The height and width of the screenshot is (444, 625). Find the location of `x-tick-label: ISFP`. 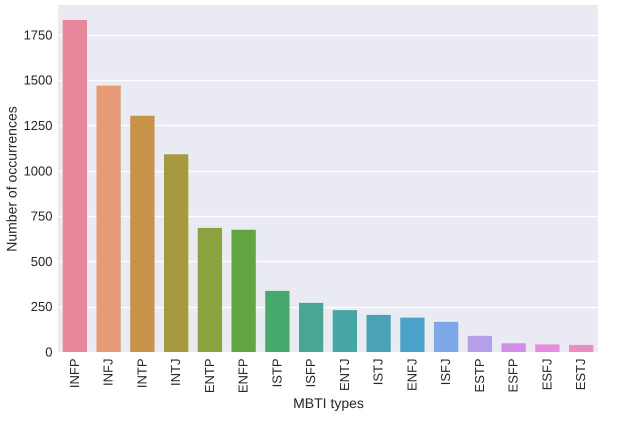

x-tick-label: ISFP is located at coordinates (310, 373).